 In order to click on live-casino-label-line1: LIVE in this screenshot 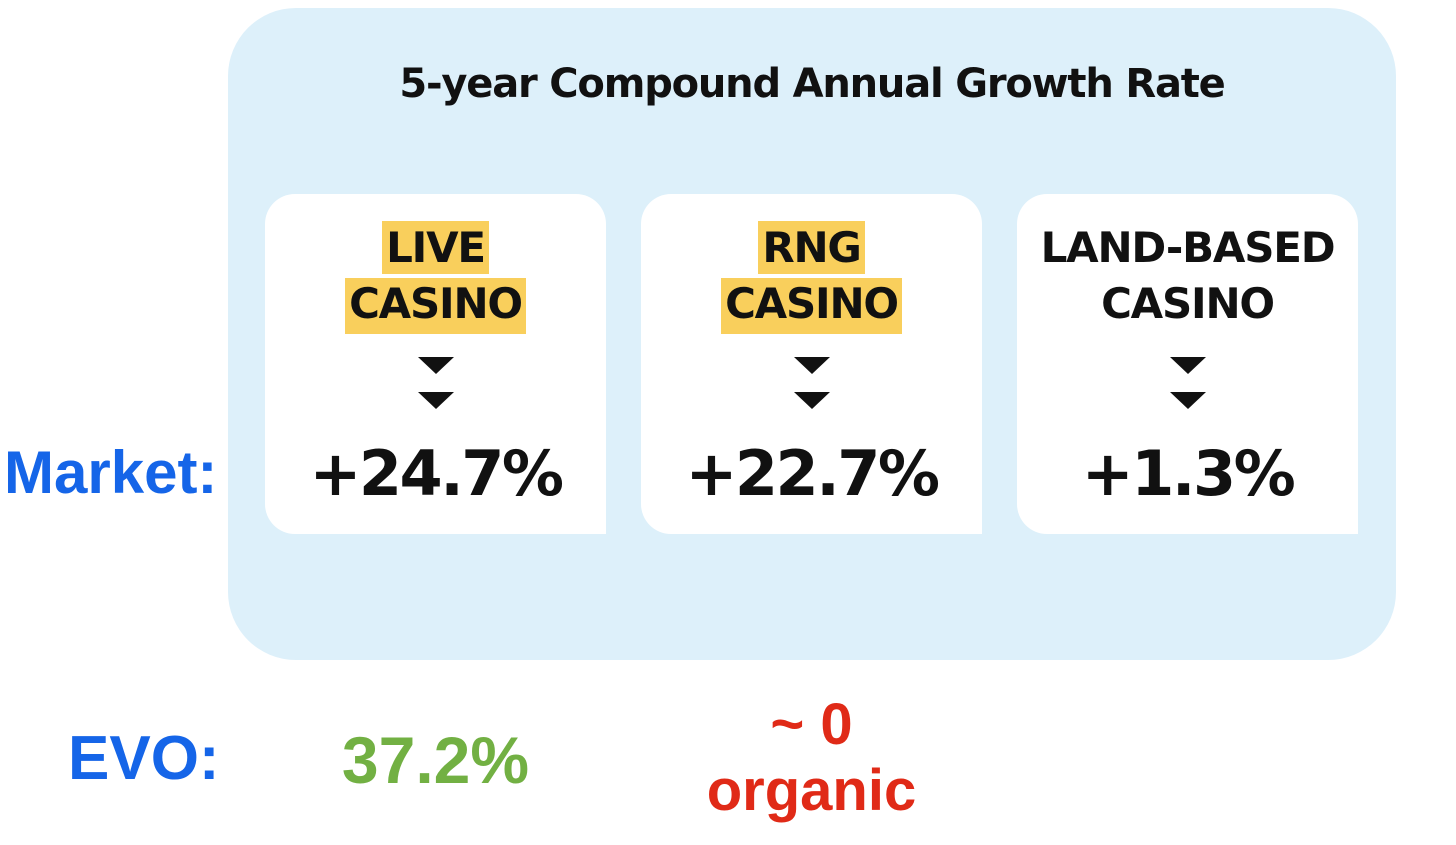, I will do `click(435, 247)`.